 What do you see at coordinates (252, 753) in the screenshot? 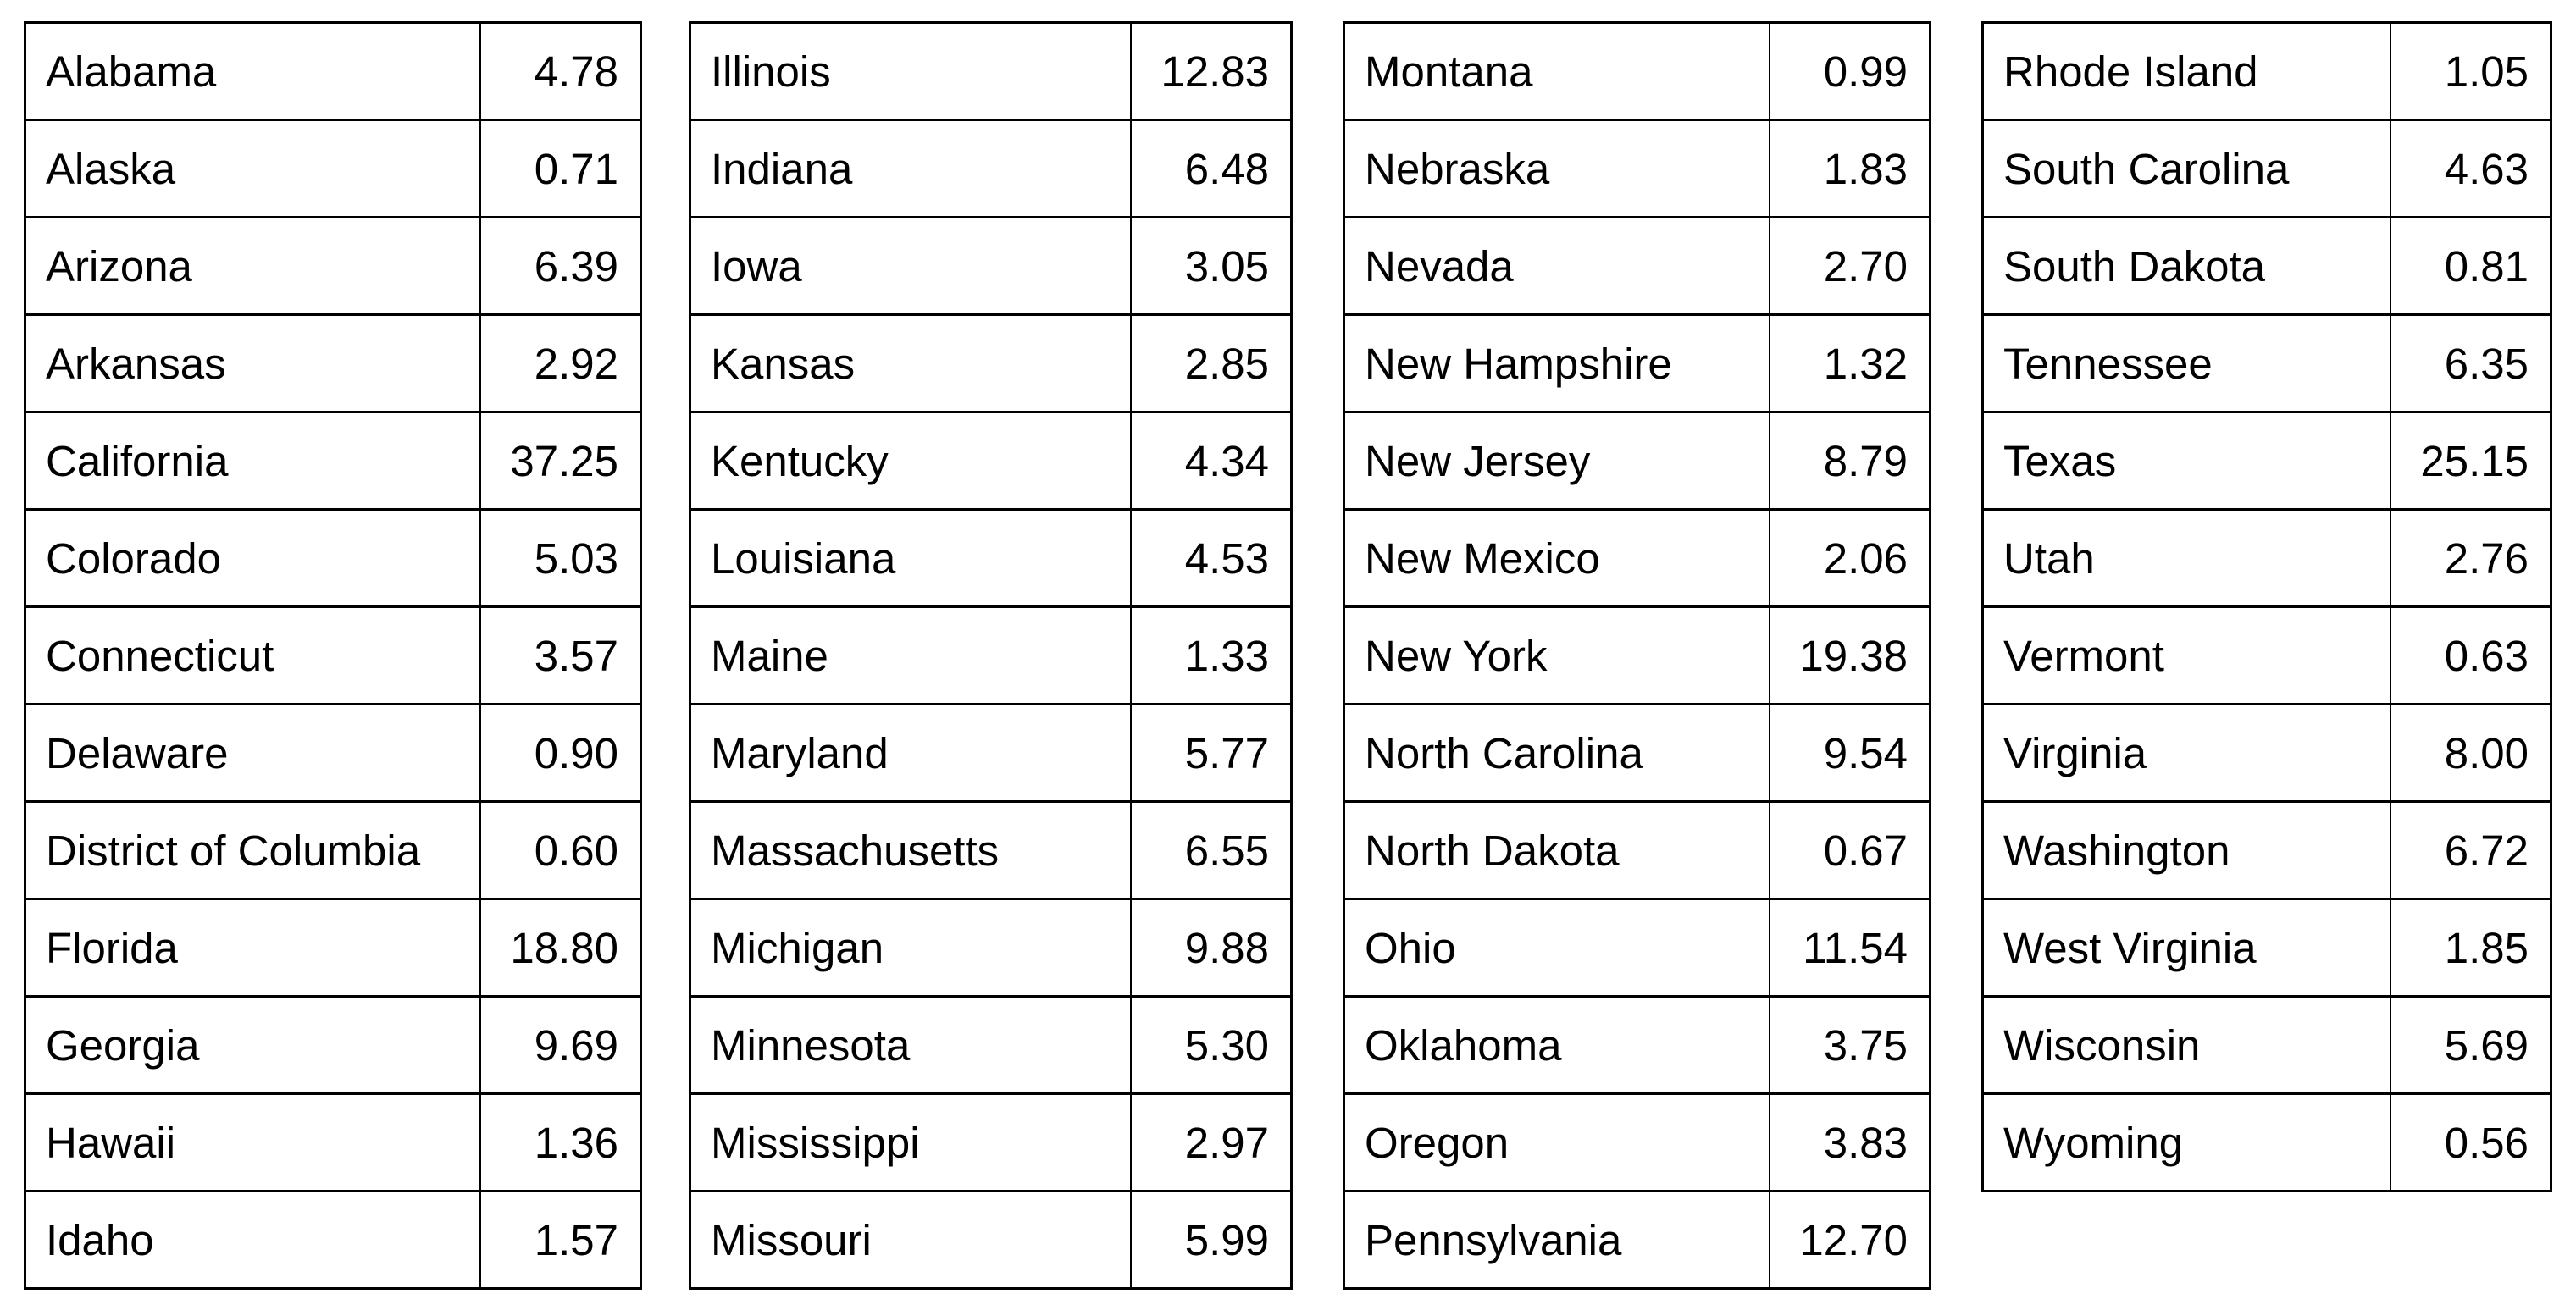
I see `state-name-cell: Delaware` at bounding box center [252, 753].